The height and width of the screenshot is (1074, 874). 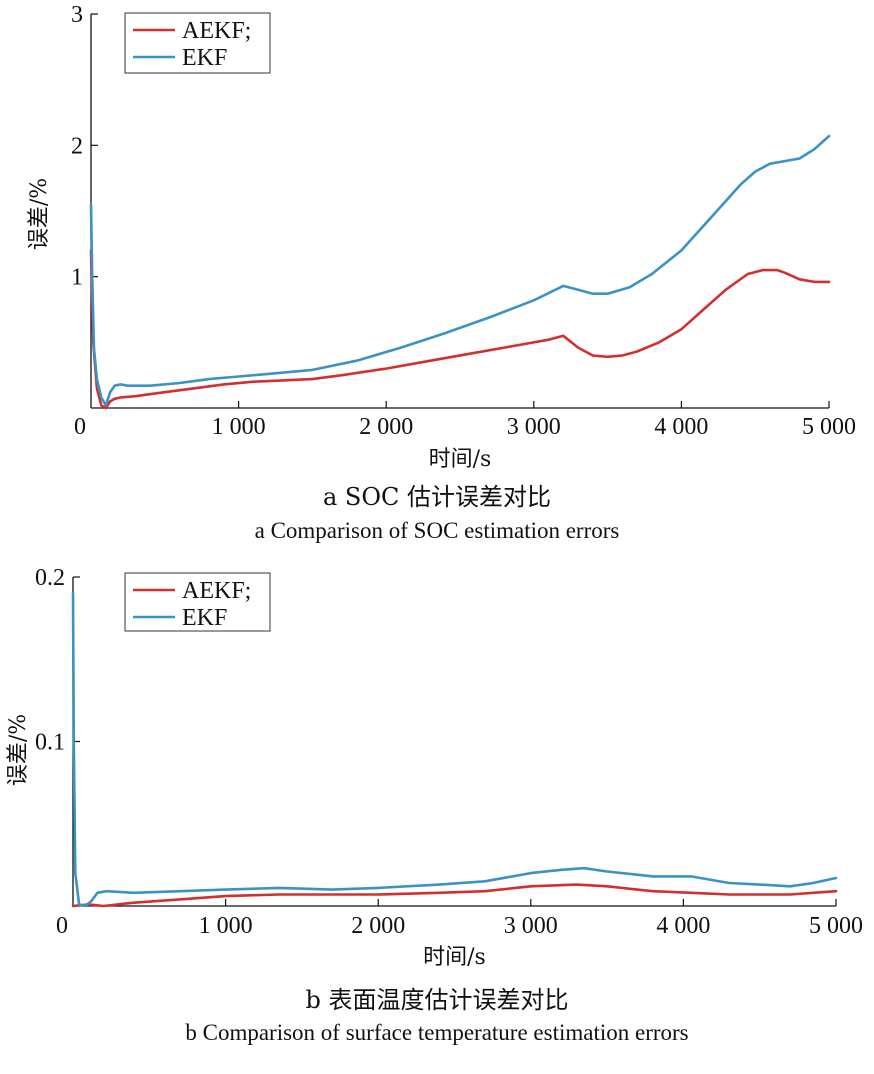 What do you see at coordinates (437, 497) in the screenshot?
I see `caption-a-cn: a SOC 估计误差对比` at bounding box center [437, 497].